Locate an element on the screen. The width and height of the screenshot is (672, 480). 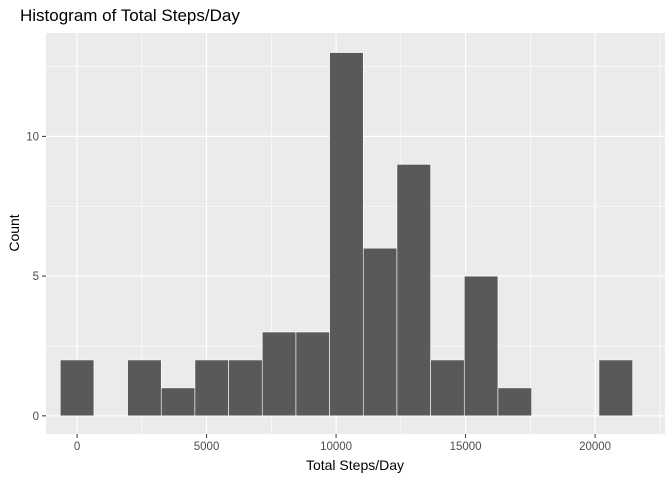
x-tick-label: 20000 is located at coordinates (595, 447).